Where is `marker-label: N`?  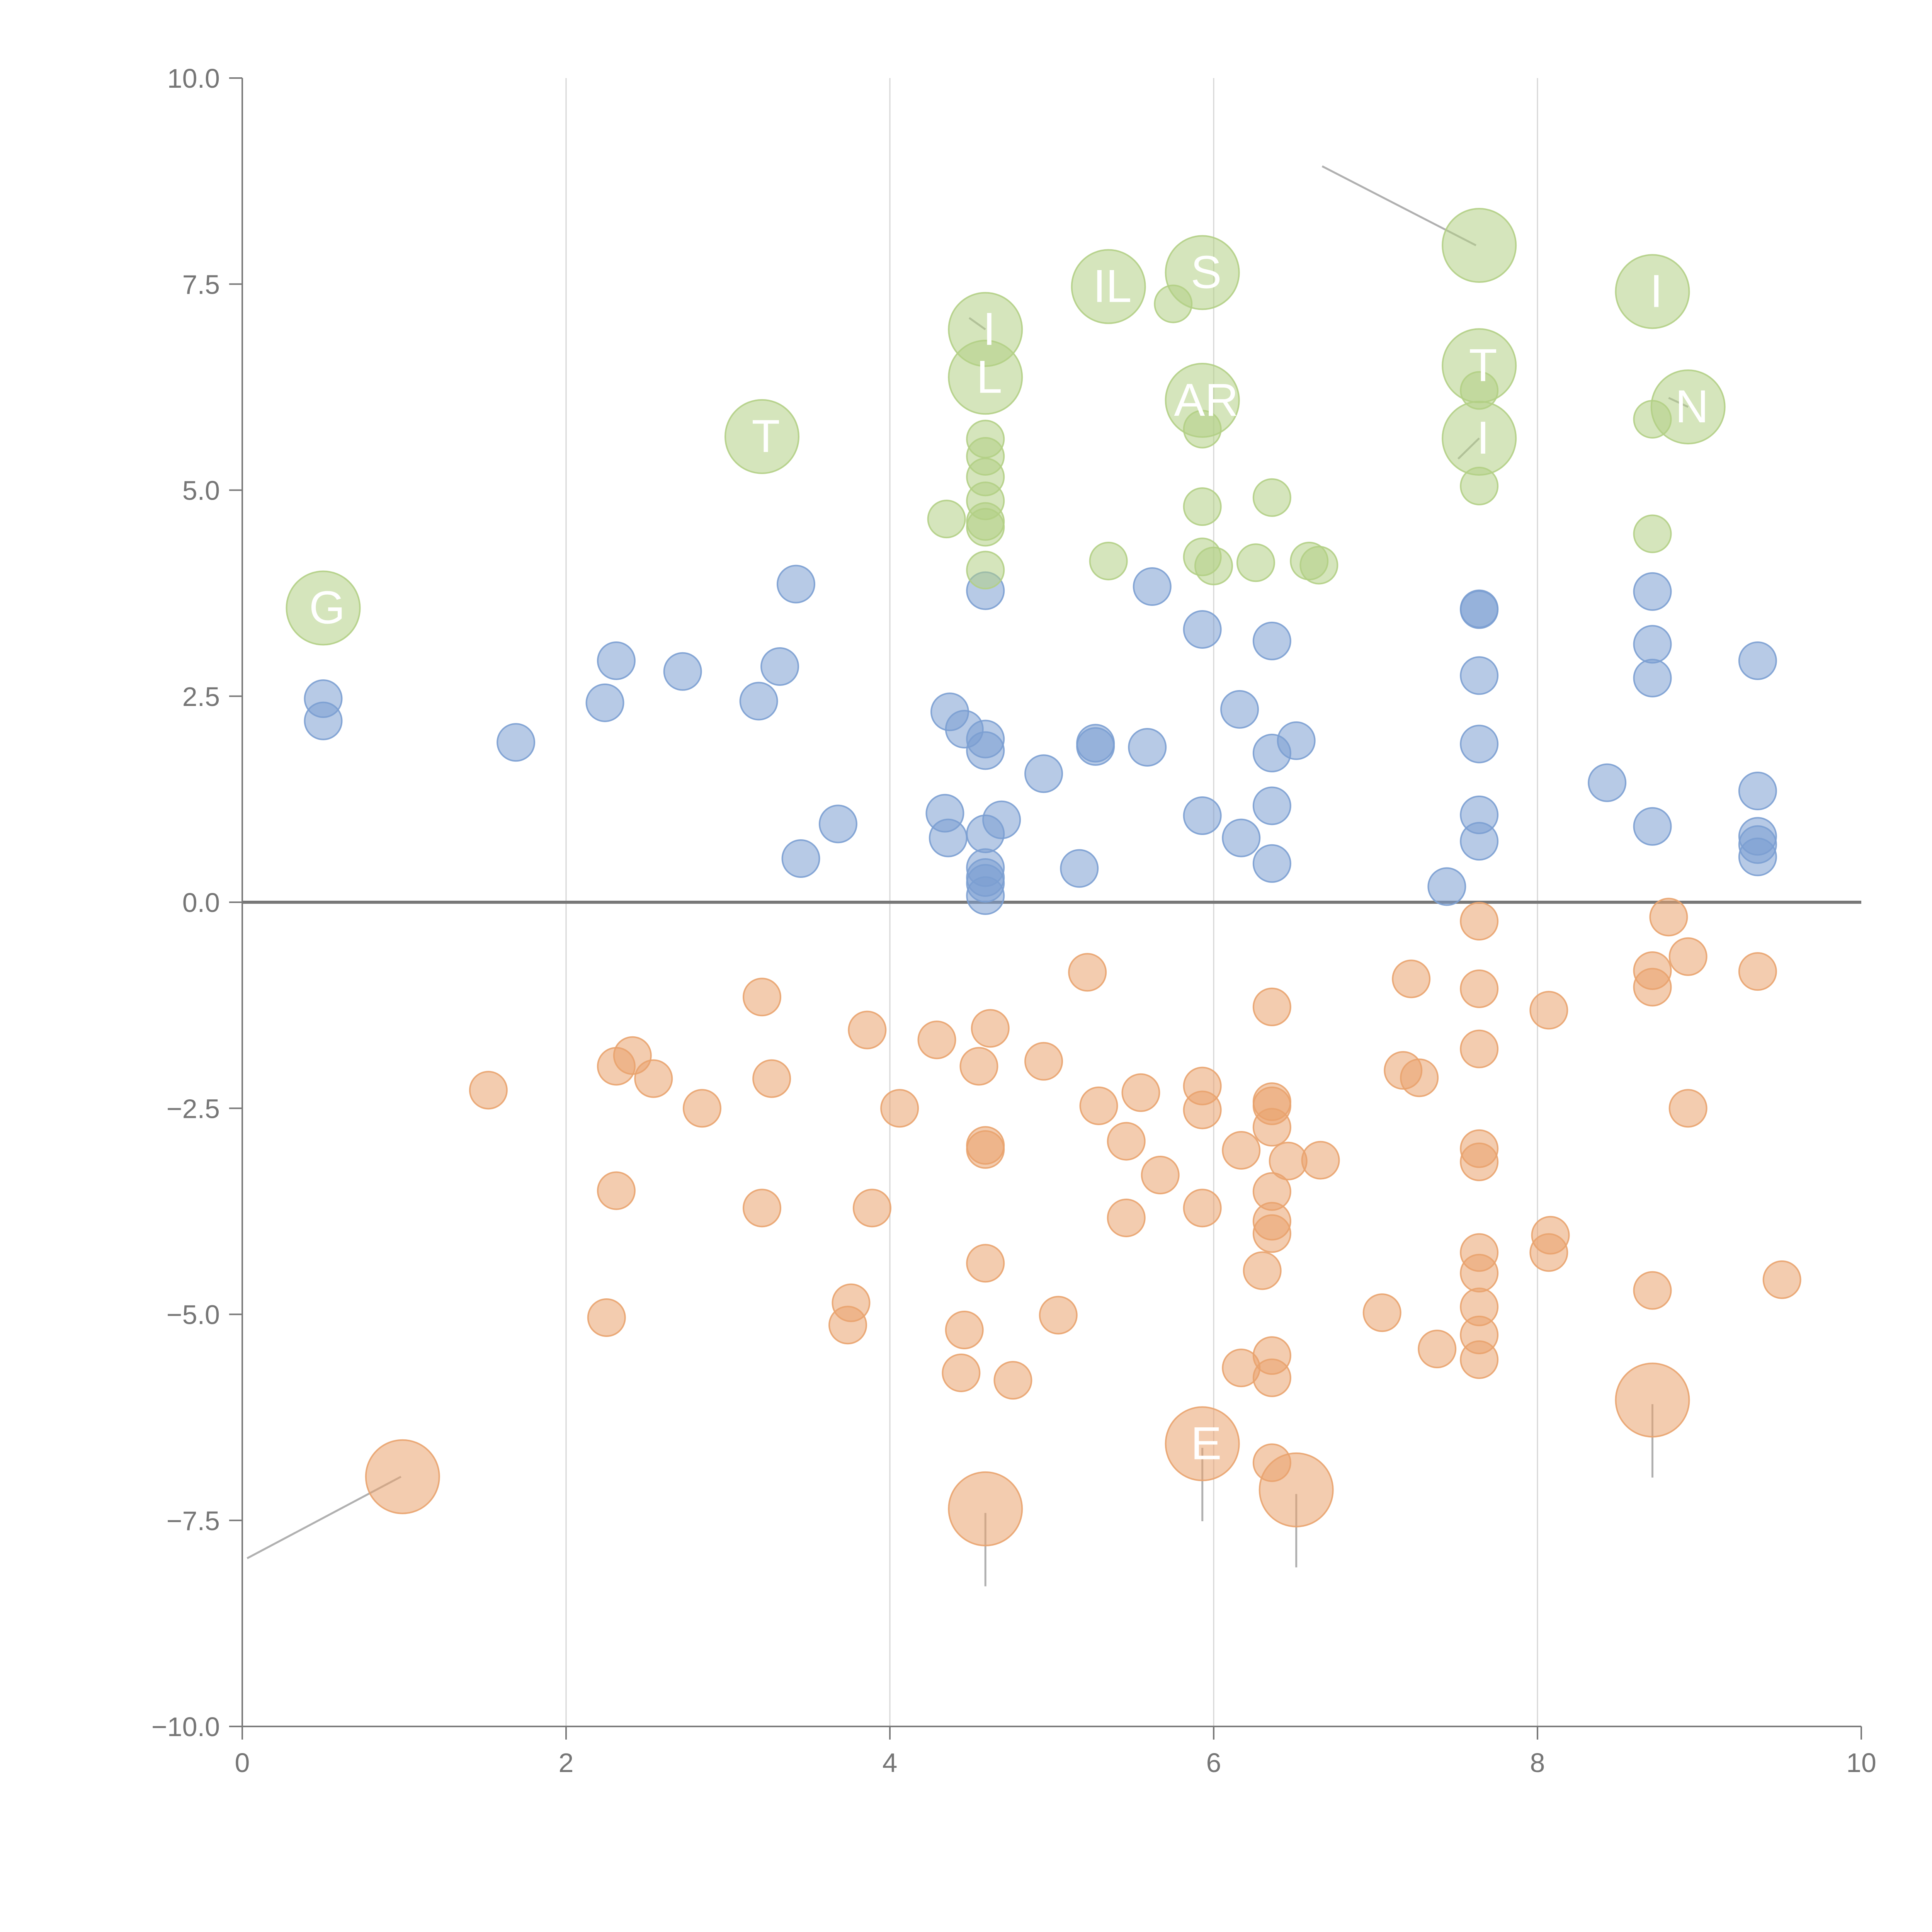 marker-label: N is located at coordinates (1692, 407).